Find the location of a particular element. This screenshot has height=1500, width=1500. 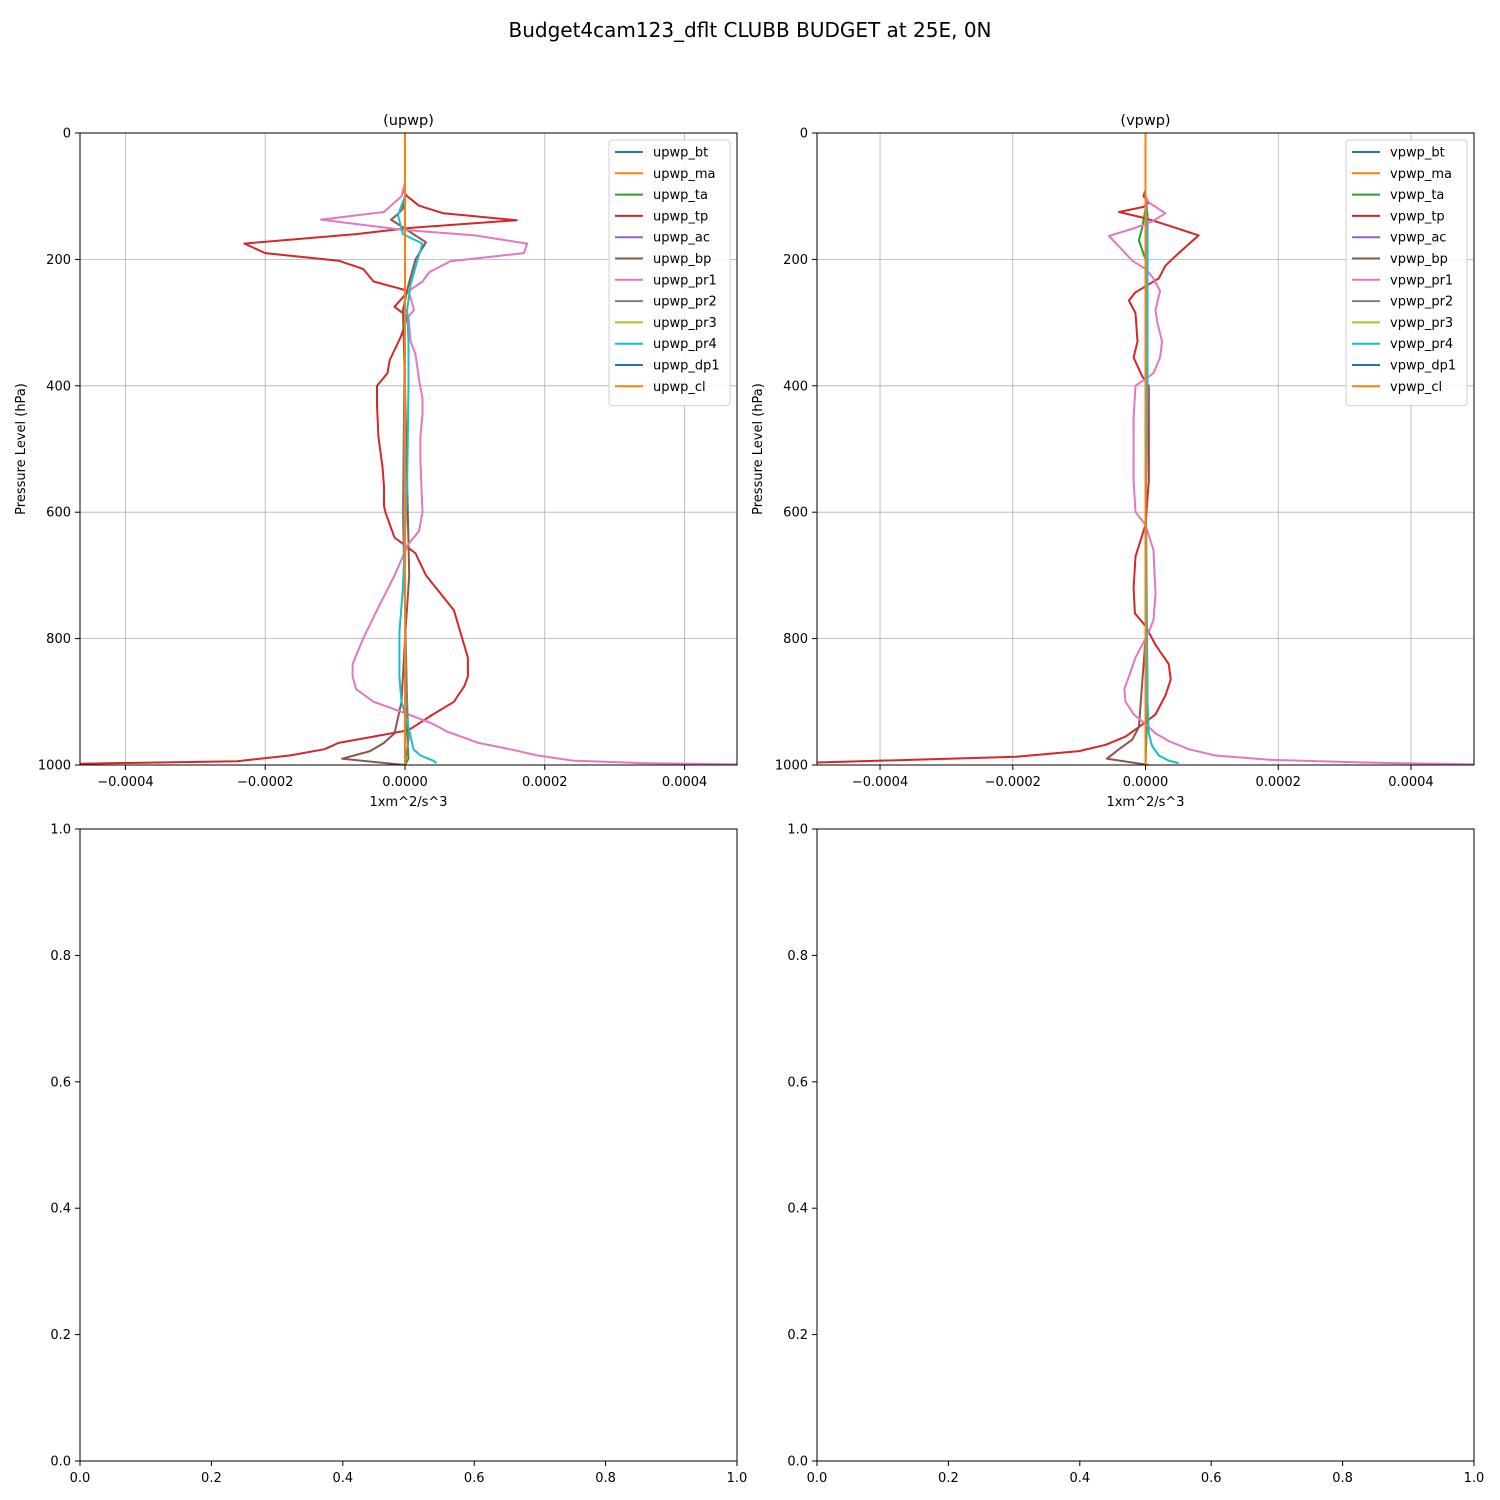

legend-label: vpwp_dp1 is located at coordinates (1423, 366).